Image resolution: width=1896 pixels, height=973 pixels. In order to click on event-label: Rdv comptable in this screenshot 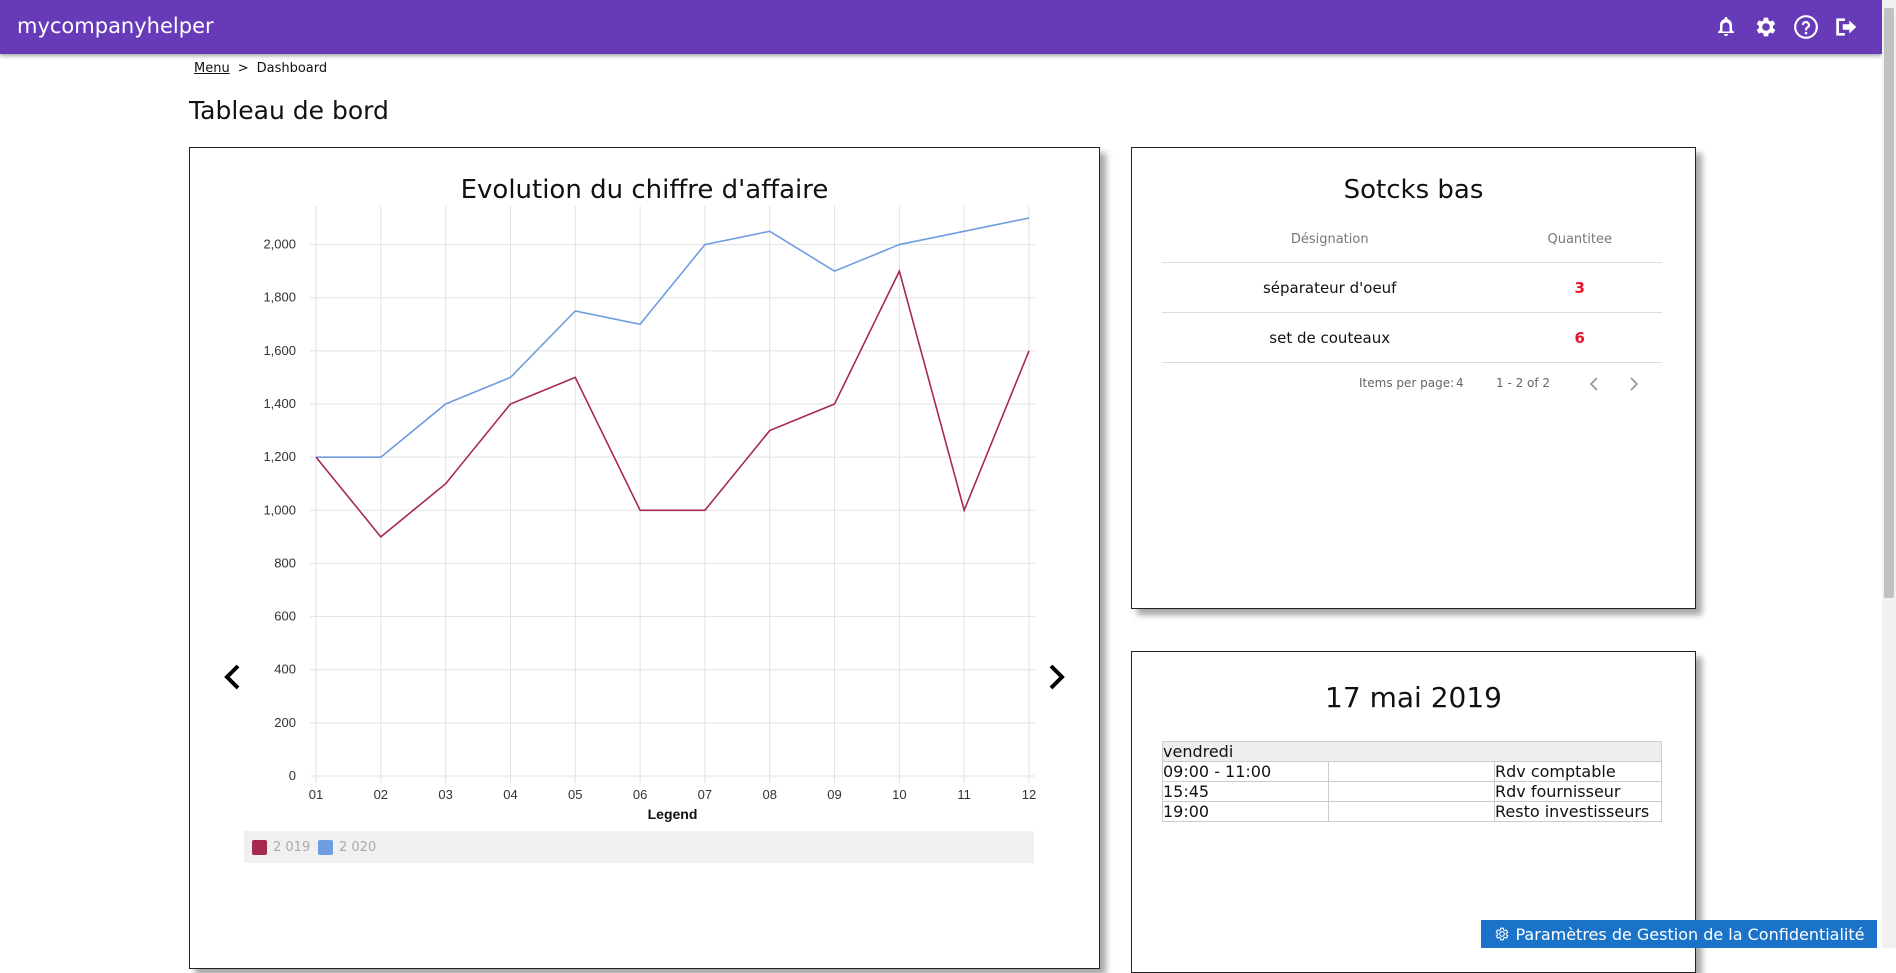, I will do `click(1578, 771)`.